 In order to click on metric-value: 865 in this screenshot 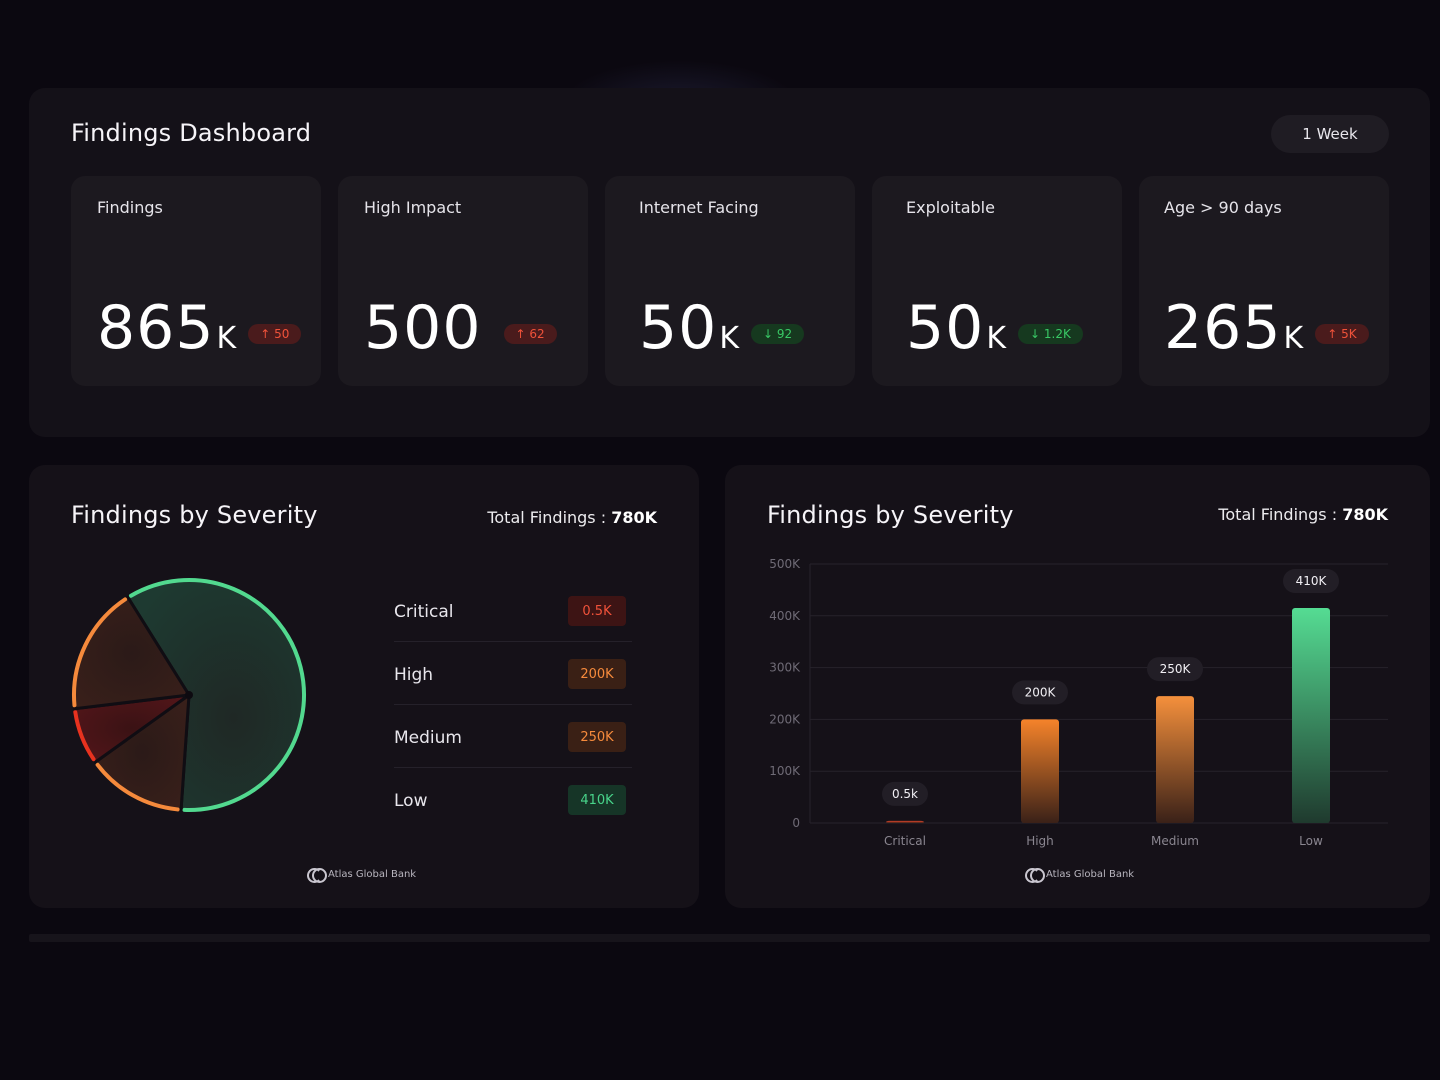, I will do `click(156, 328)`.